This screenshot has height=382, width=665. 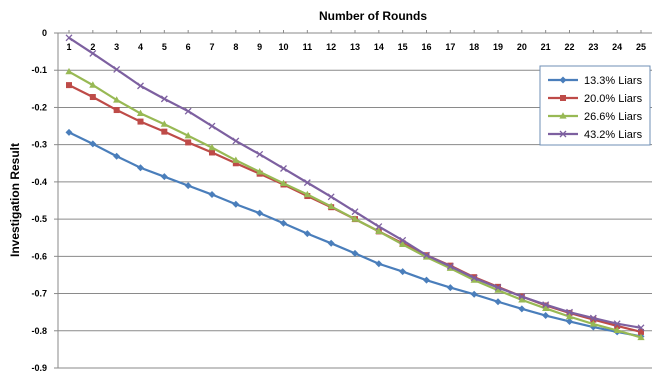 What do you see at coordinates (44, 33) in the screenshot?
I see `y-tick-label: 0` at bounding box center [44, 33].